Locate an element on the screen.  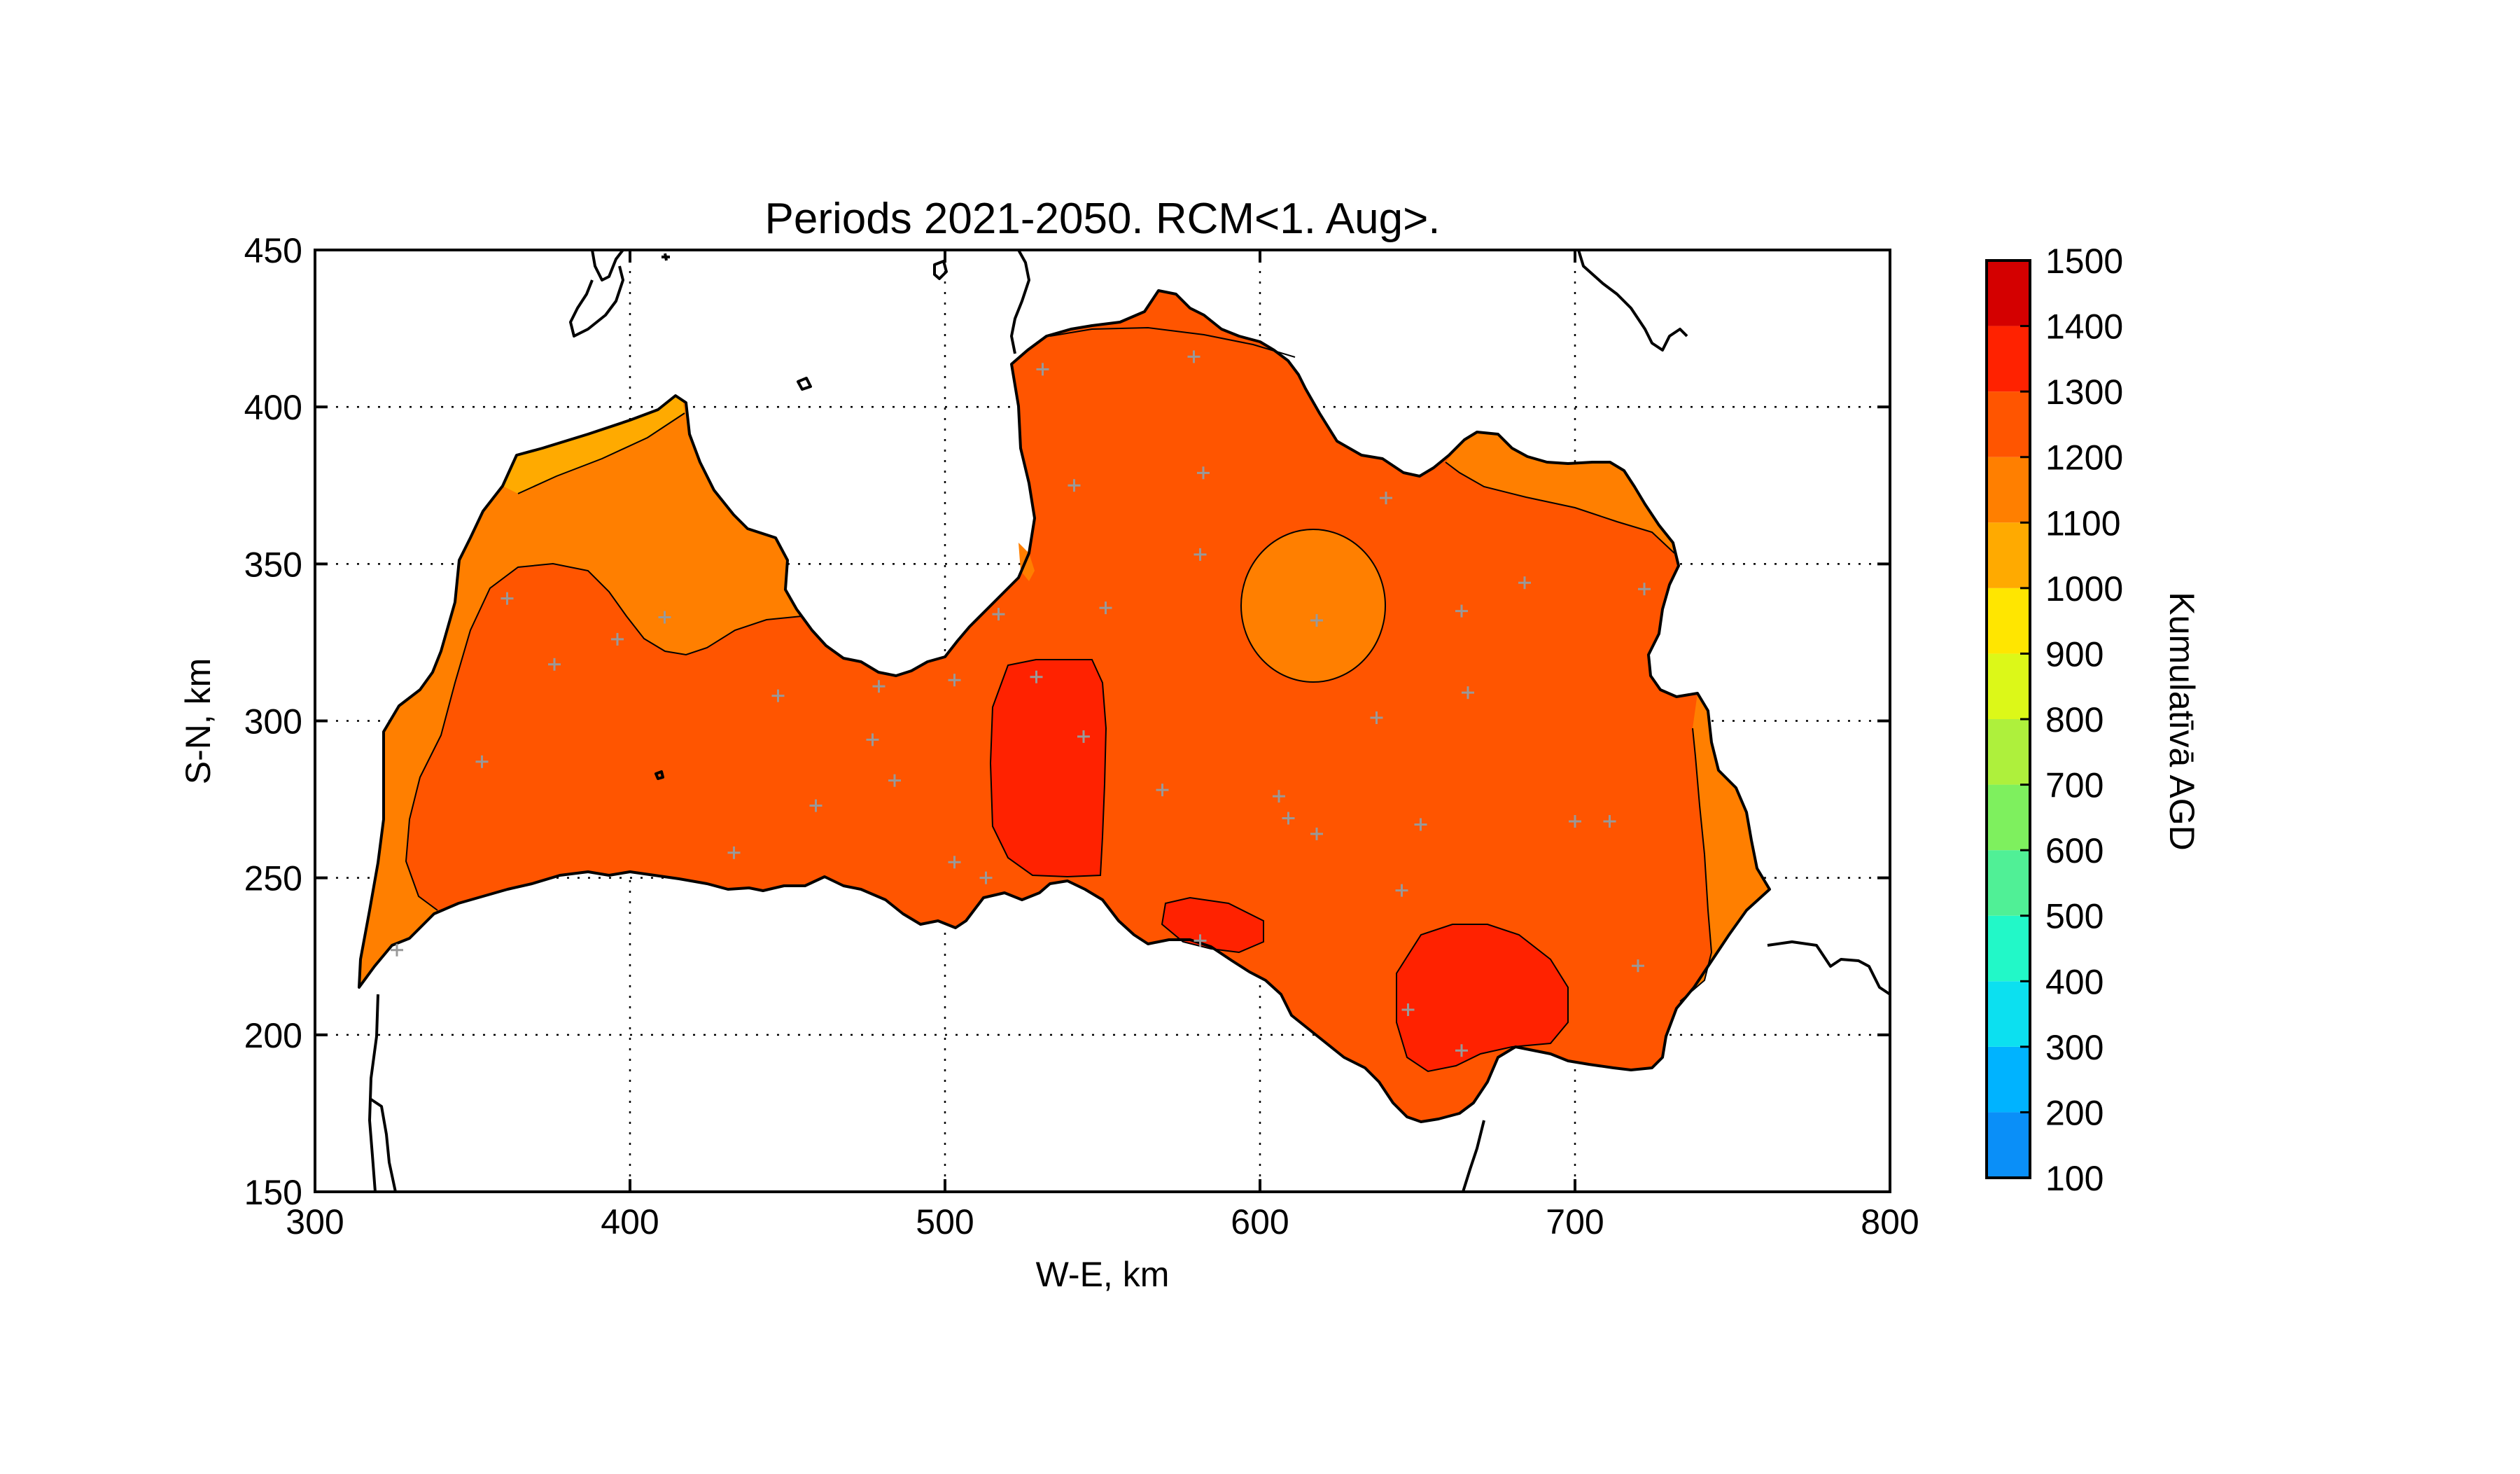
colorbar-tick-label: 700 is located at coordinates (2074, 786).